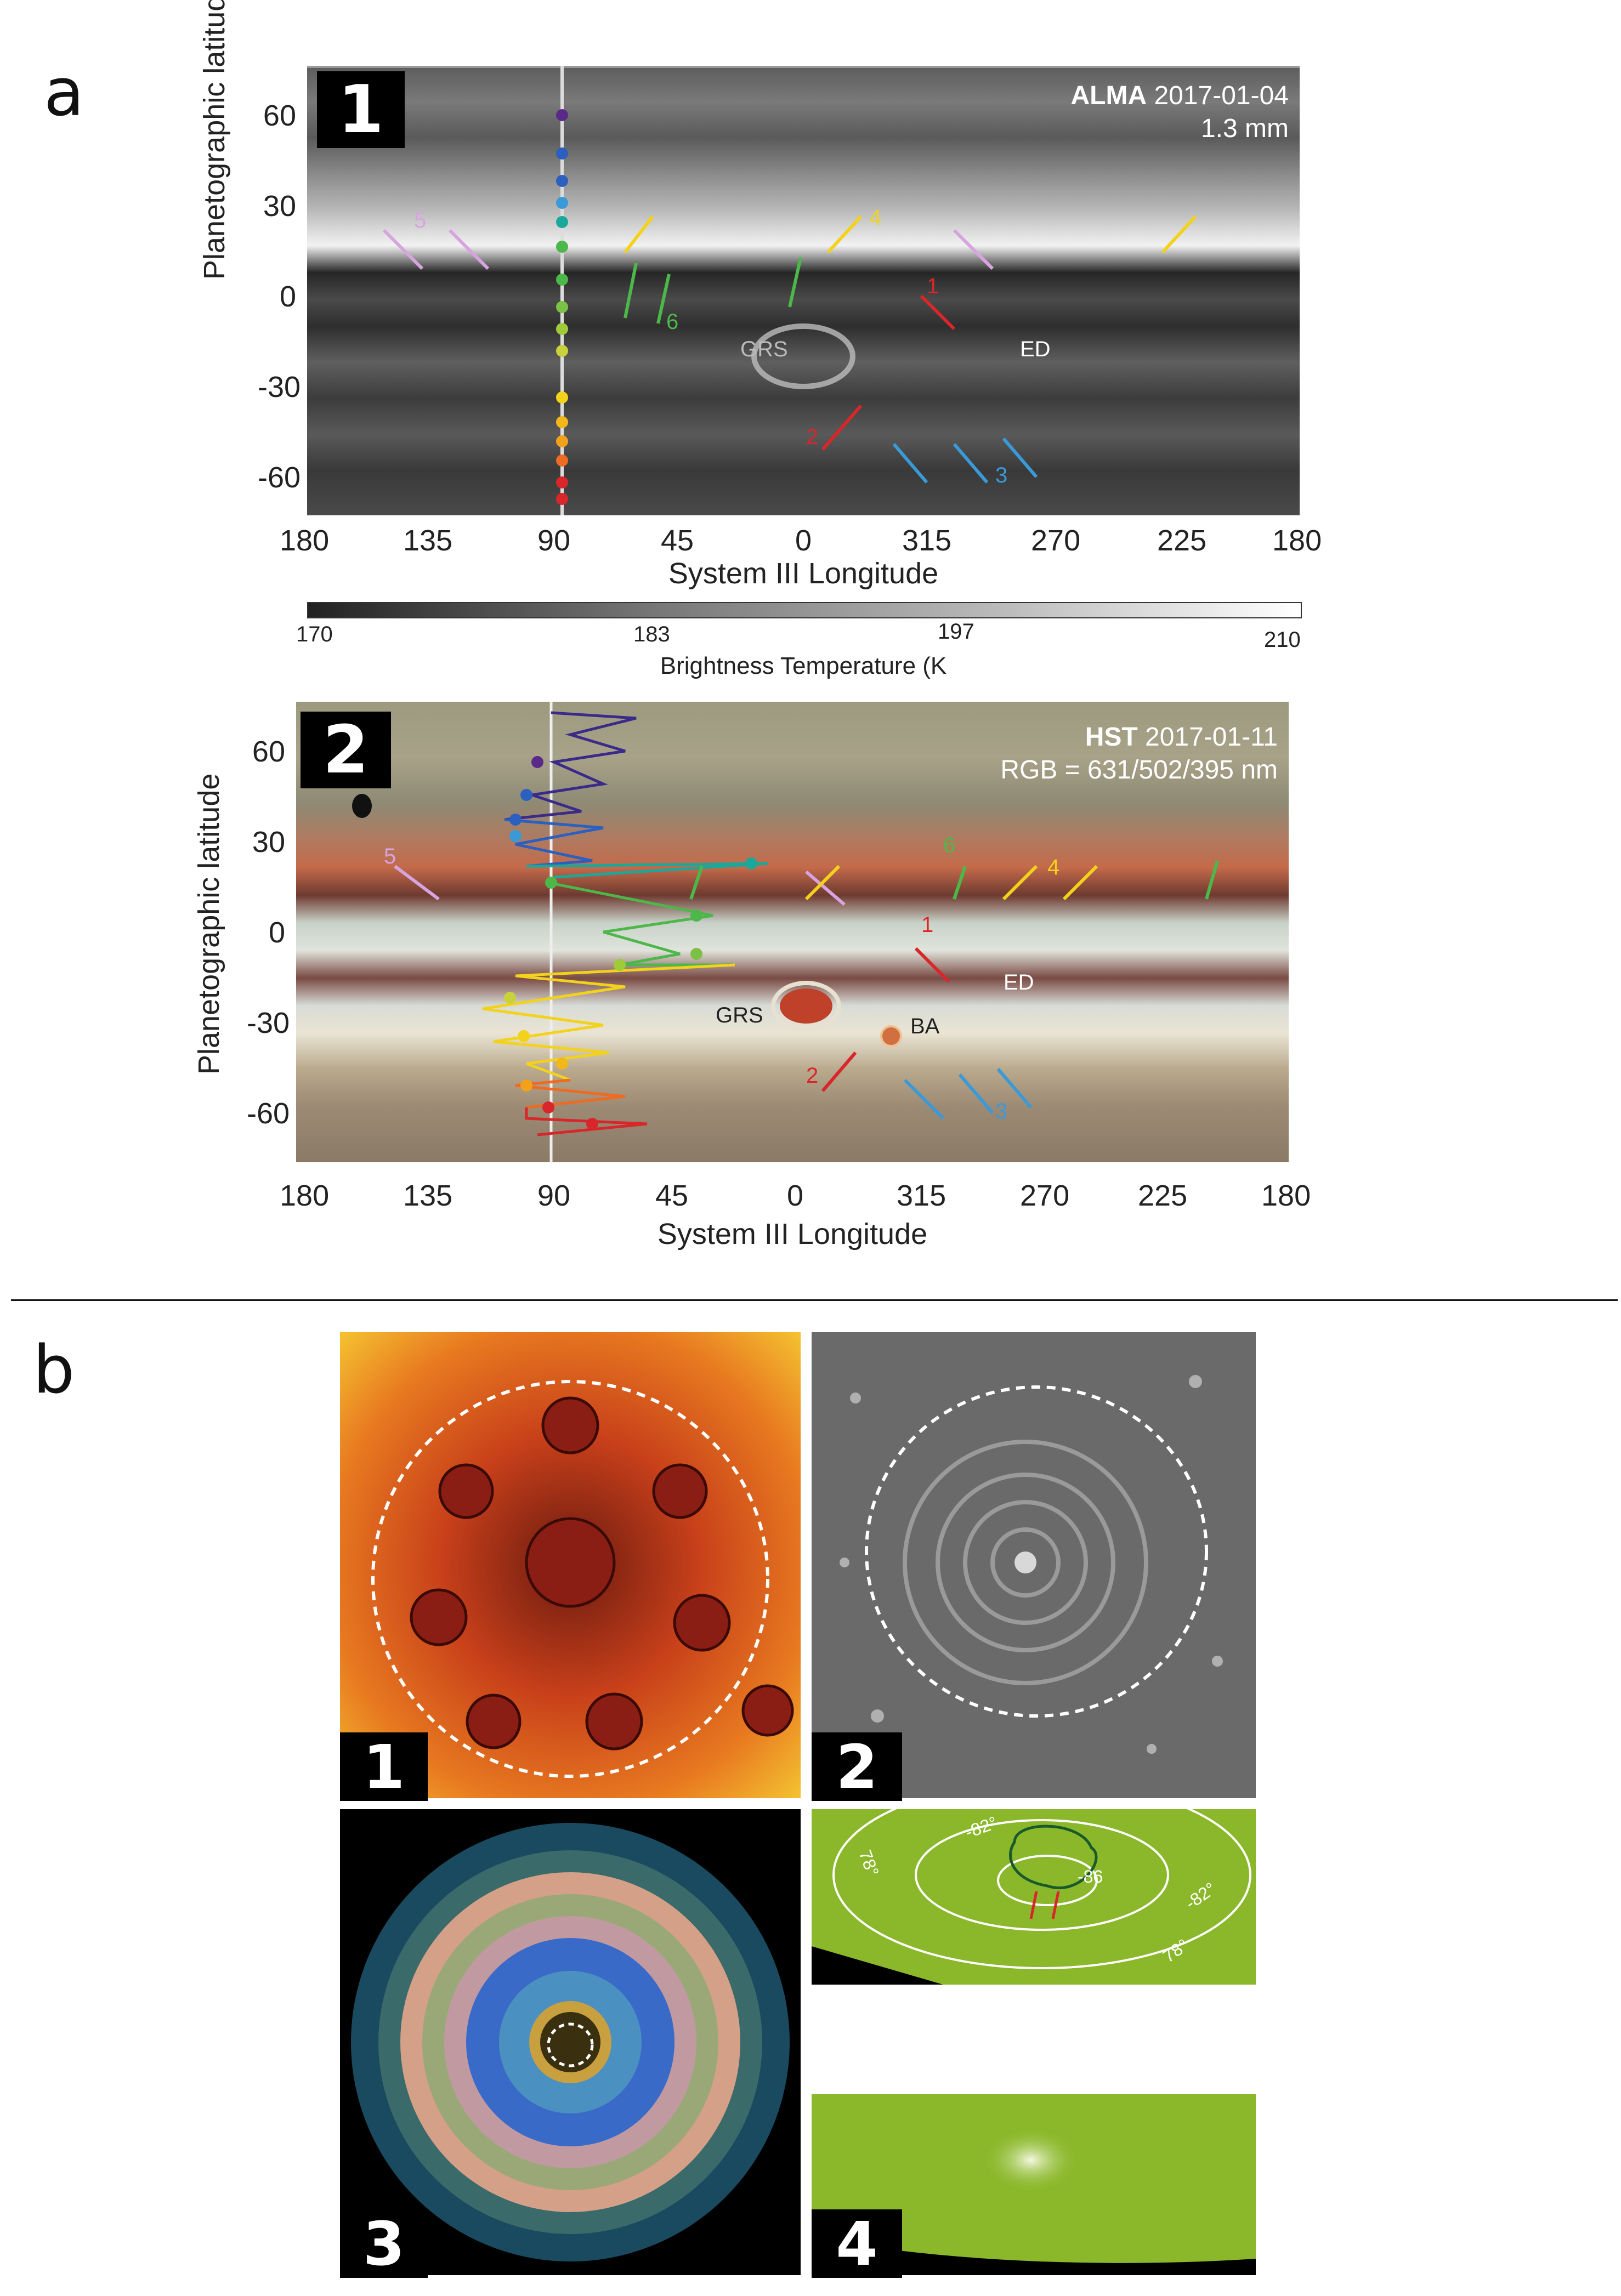 The width and height of the screenshot is (1621, 2296). Describe the element at coordinates (1001, 1111) in the screenshot. I see `panel-a2-arrow-3: 3` at that location.